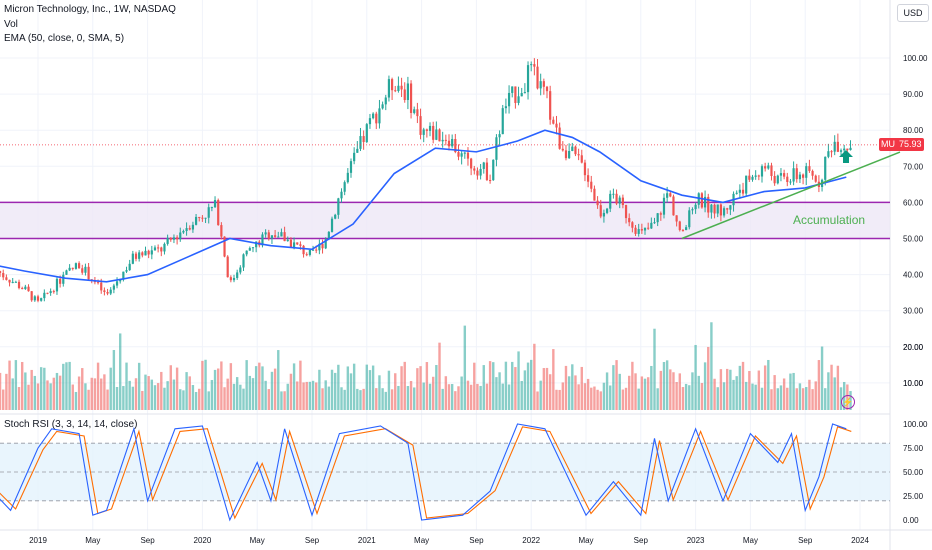 This screenshot has width=932, height=550. Describe the element at coordinates (913, 13) in the screenshot. I see `currency-button: USD` at that location.